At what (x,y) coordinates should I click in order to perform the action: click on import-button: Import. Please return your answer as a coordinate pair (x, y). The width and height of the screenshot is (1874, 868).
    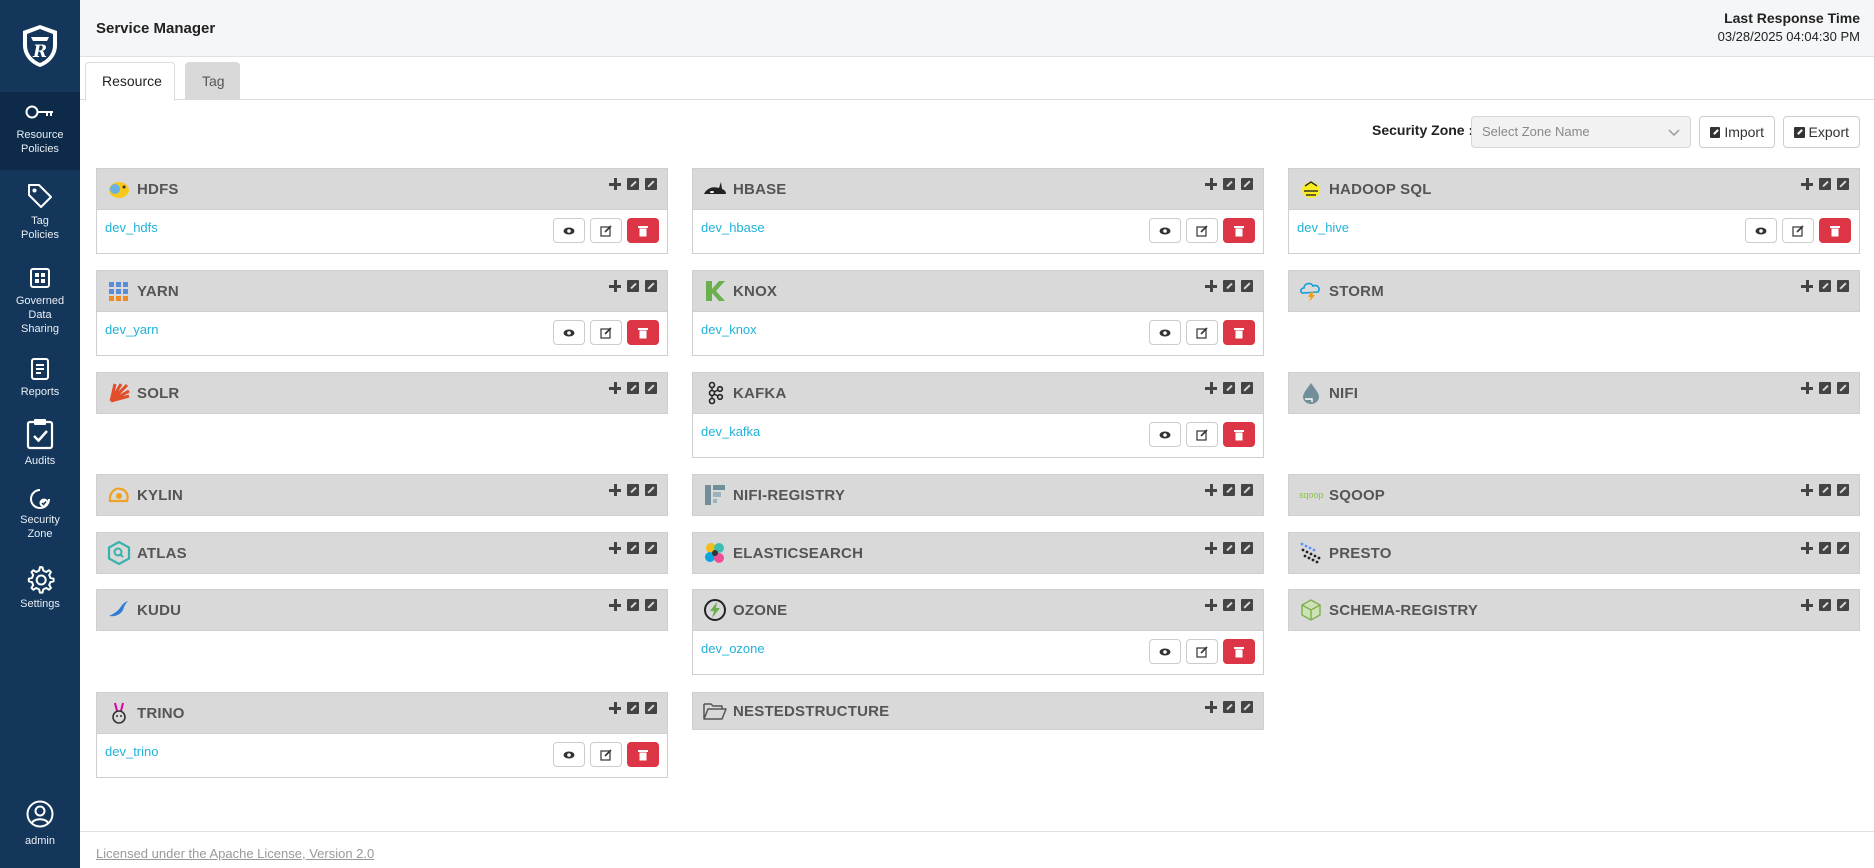
    Looking at the image, I should click on (1737, 132).